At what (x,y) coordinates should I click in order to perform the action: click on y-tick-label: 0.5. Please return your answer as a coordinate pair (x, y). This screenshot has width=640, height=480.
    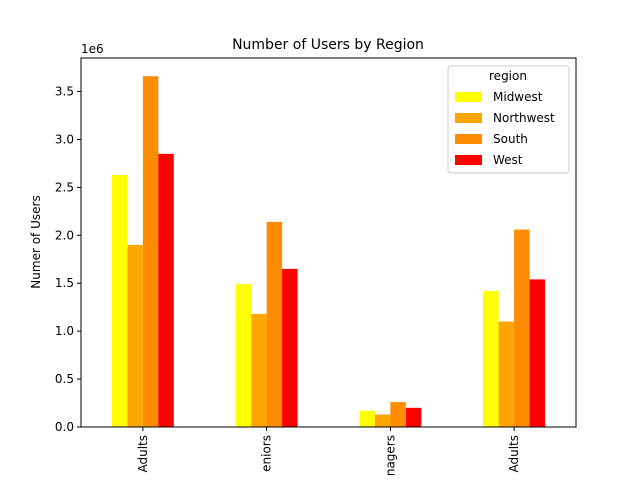
    Looking at the image, I should click on (64, 379).